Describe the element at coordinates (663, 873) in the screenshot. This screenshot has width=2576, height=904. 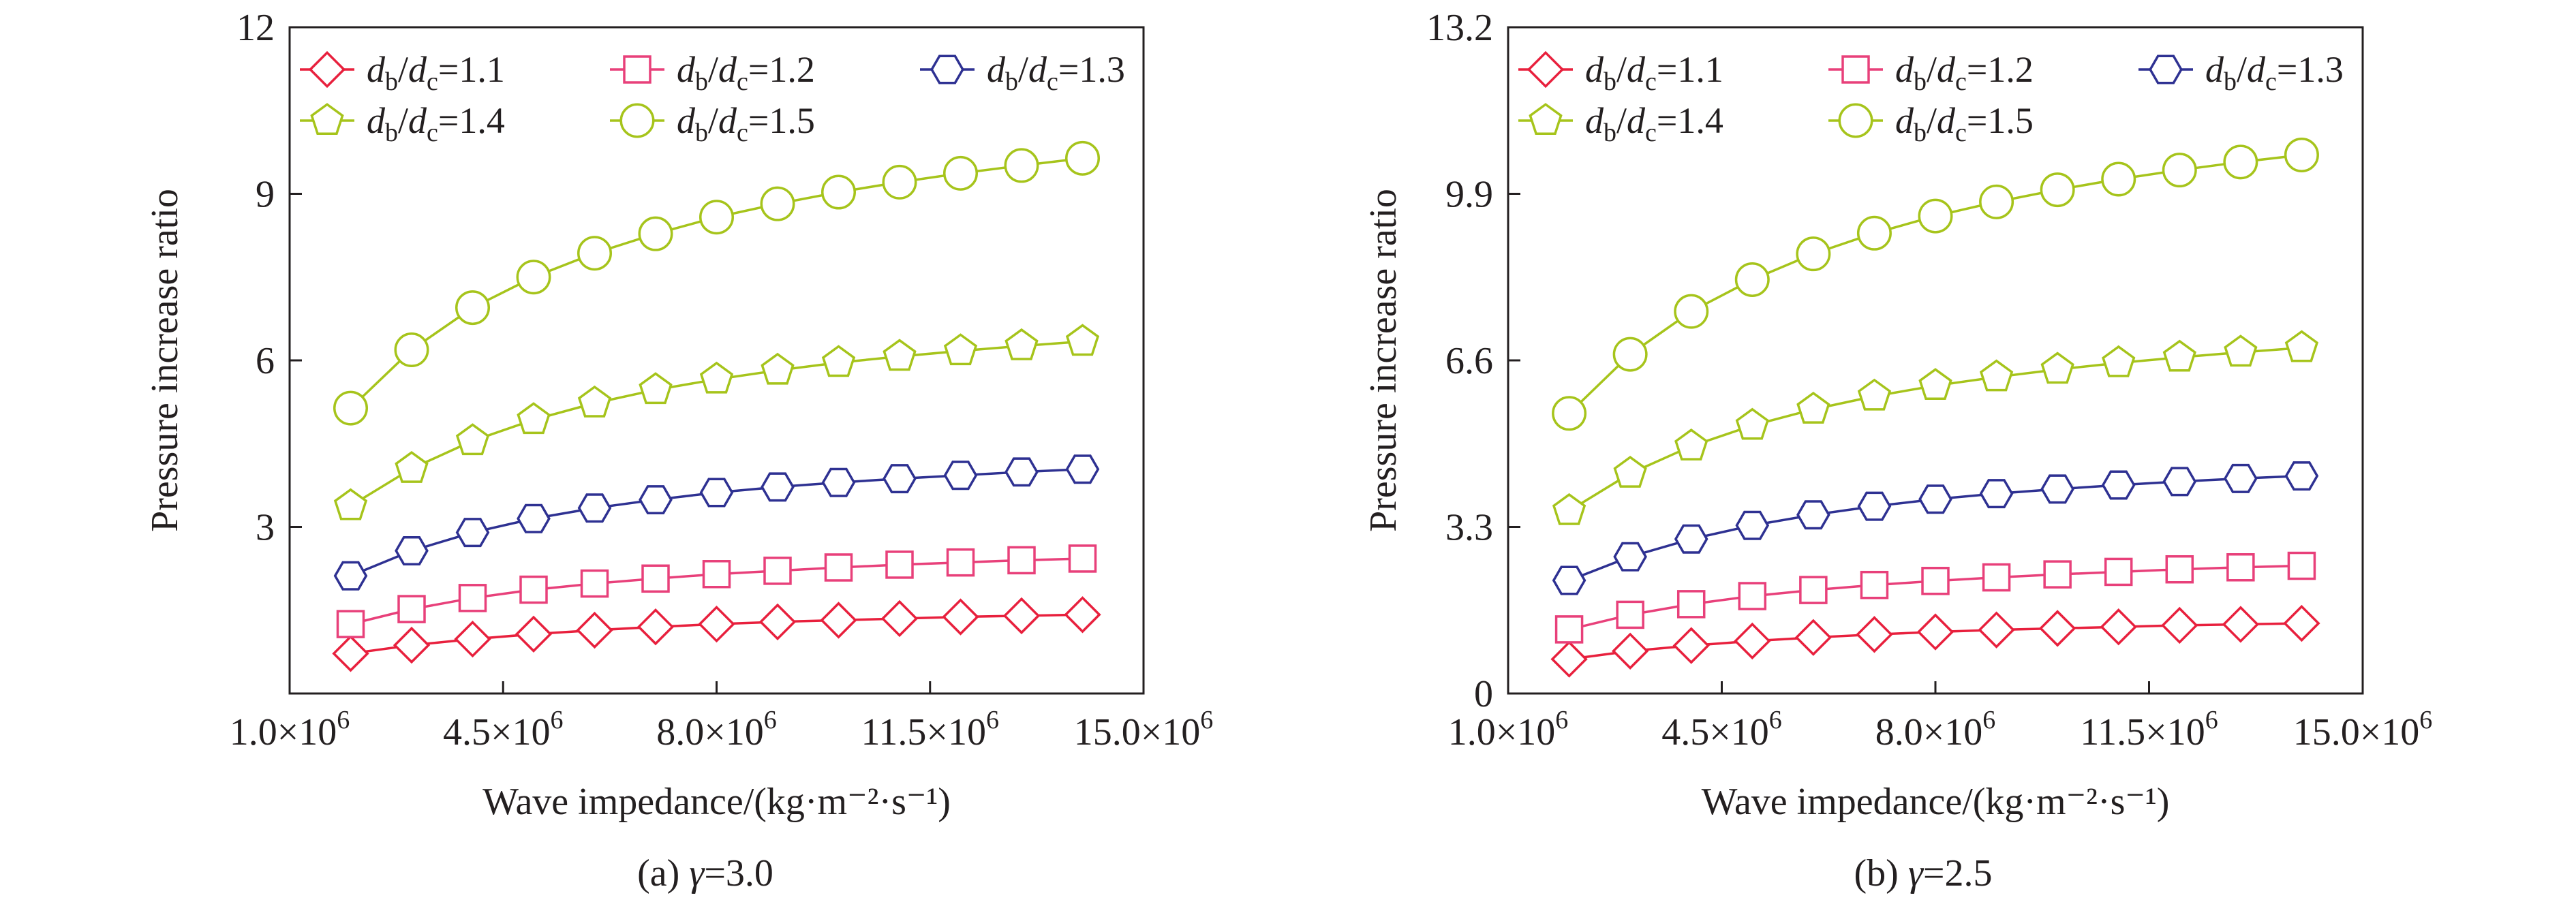
I see `caption-prefix: (a)` at that location.